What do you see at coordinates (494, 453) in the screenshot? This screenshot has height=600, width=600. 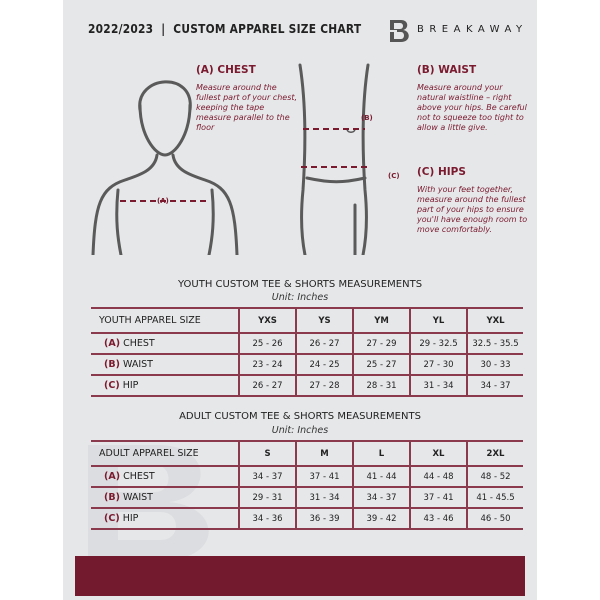 I see `header-cell: 2XL` at bounding box center [494, 453].